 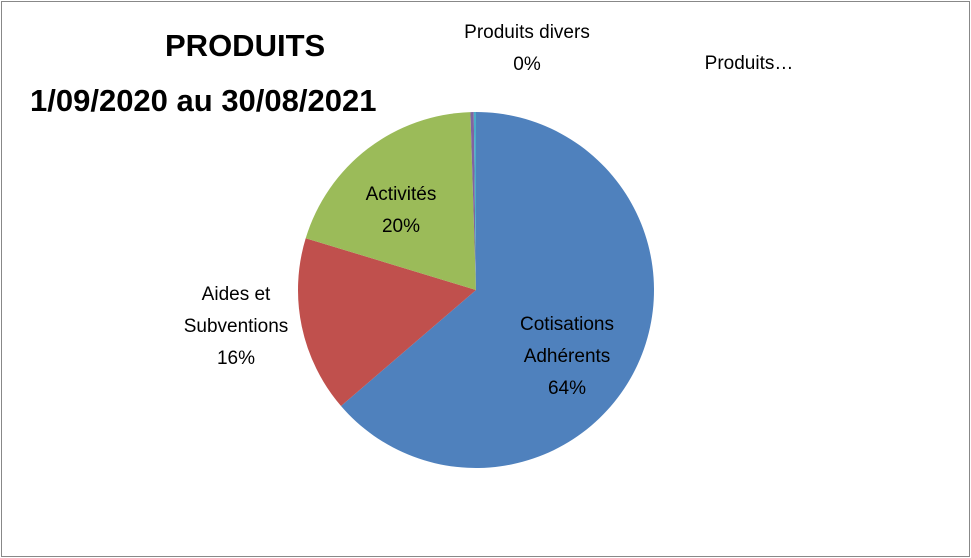 I want to click on slice-label: Produits divers 0%, so click(x=527, y=49).